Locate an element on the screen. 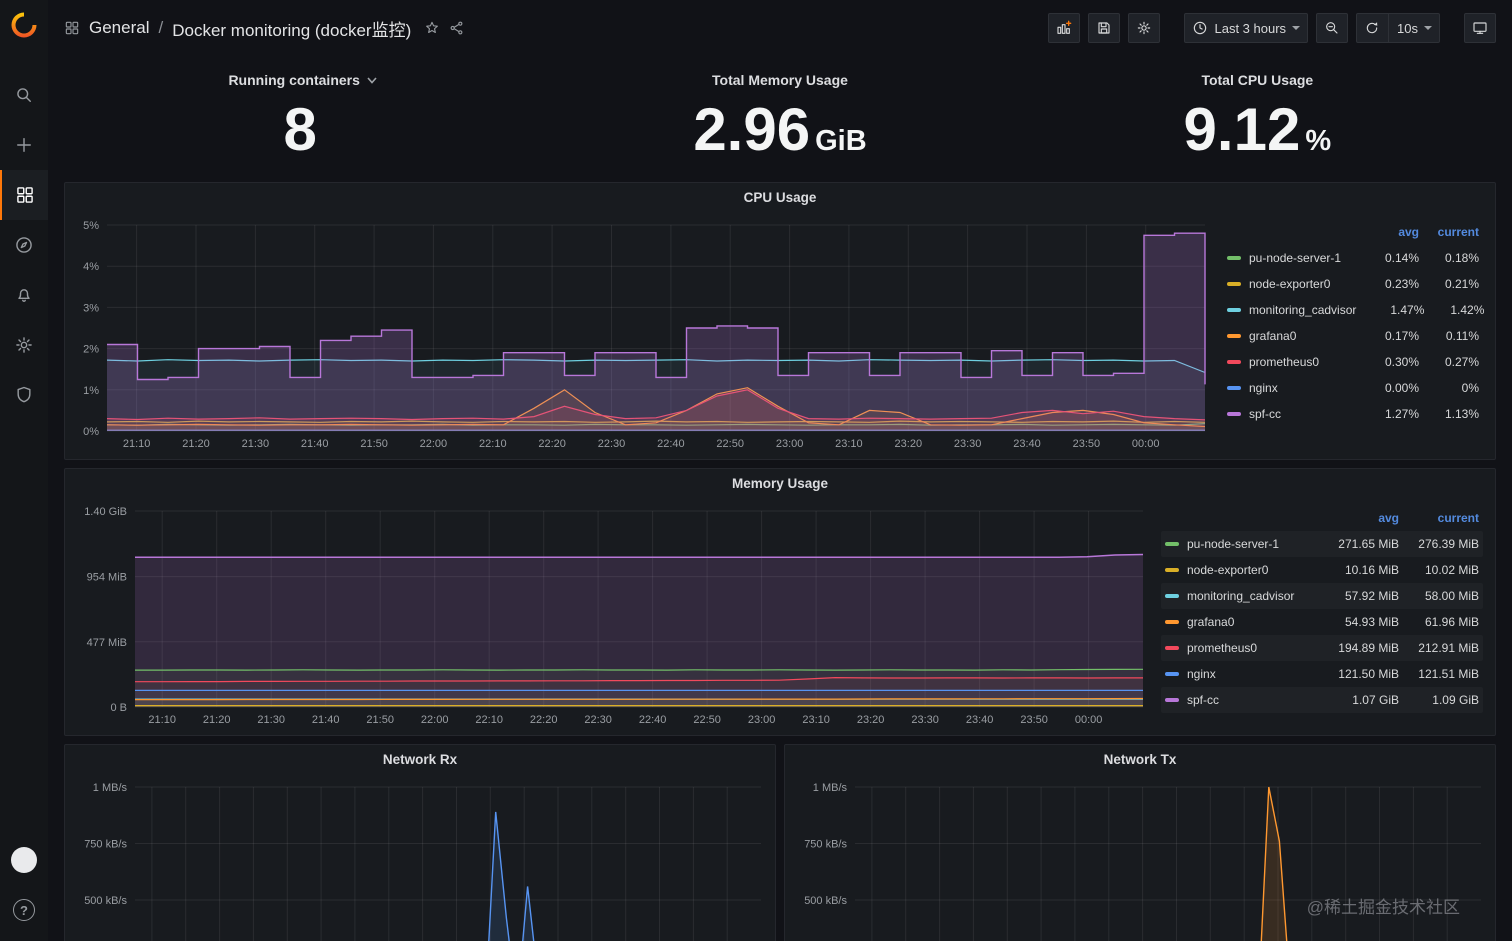 The height and width of the screenshot is (941, 1512). legend-current-value: 0.21% is located at coordinates (1461, 284).